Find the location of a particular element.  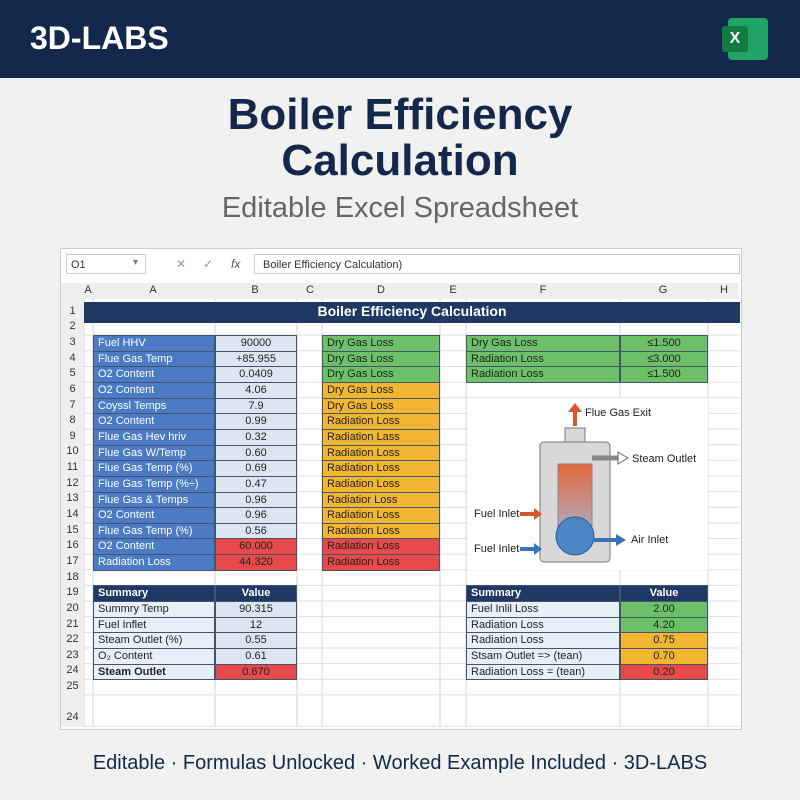

column-header: F is located at coordinates (543, 290).